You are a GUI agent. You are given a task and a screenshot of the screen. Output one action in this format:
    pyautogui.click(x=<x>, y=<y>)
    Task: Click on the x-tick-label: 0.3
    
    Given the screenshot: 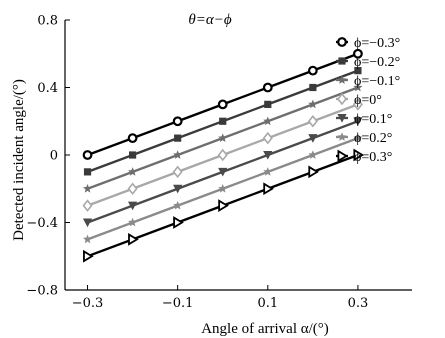 What is the action you would take?
    pyautogui.click(x=358, y=303)
    